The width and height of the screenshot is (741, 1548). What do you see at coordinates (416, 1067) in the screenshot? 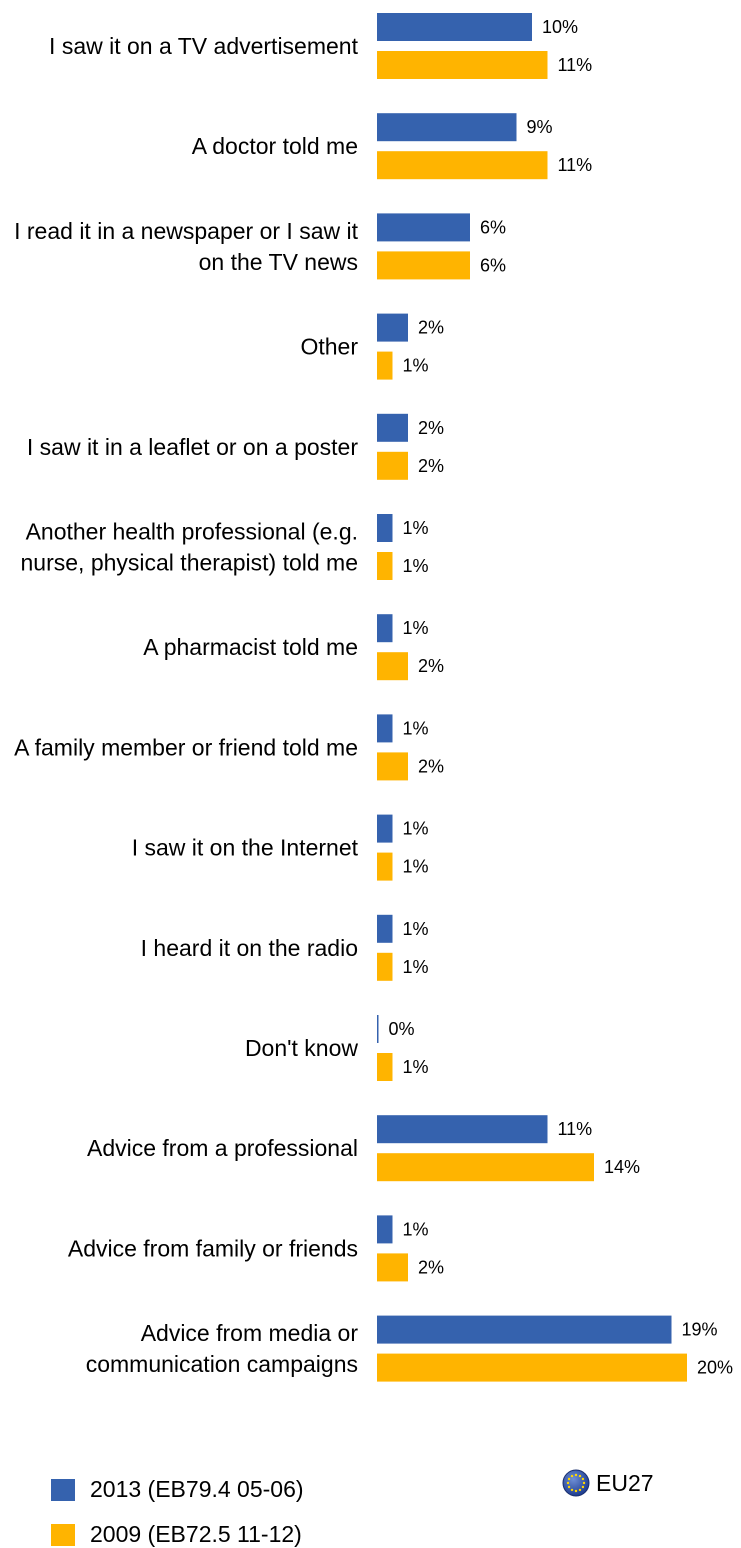
I see `value-label-2009-10: 1%` at bounding box center [416, 1067].